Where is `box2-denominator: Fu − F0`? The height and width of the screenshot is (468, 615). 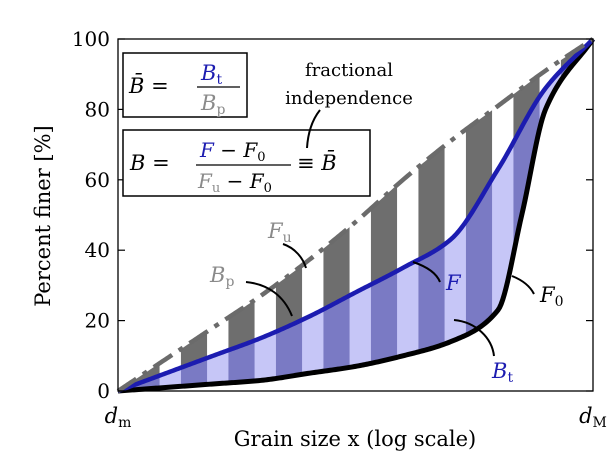 box2-denominator: Fu − F0 is located at coordinates (234, 182).